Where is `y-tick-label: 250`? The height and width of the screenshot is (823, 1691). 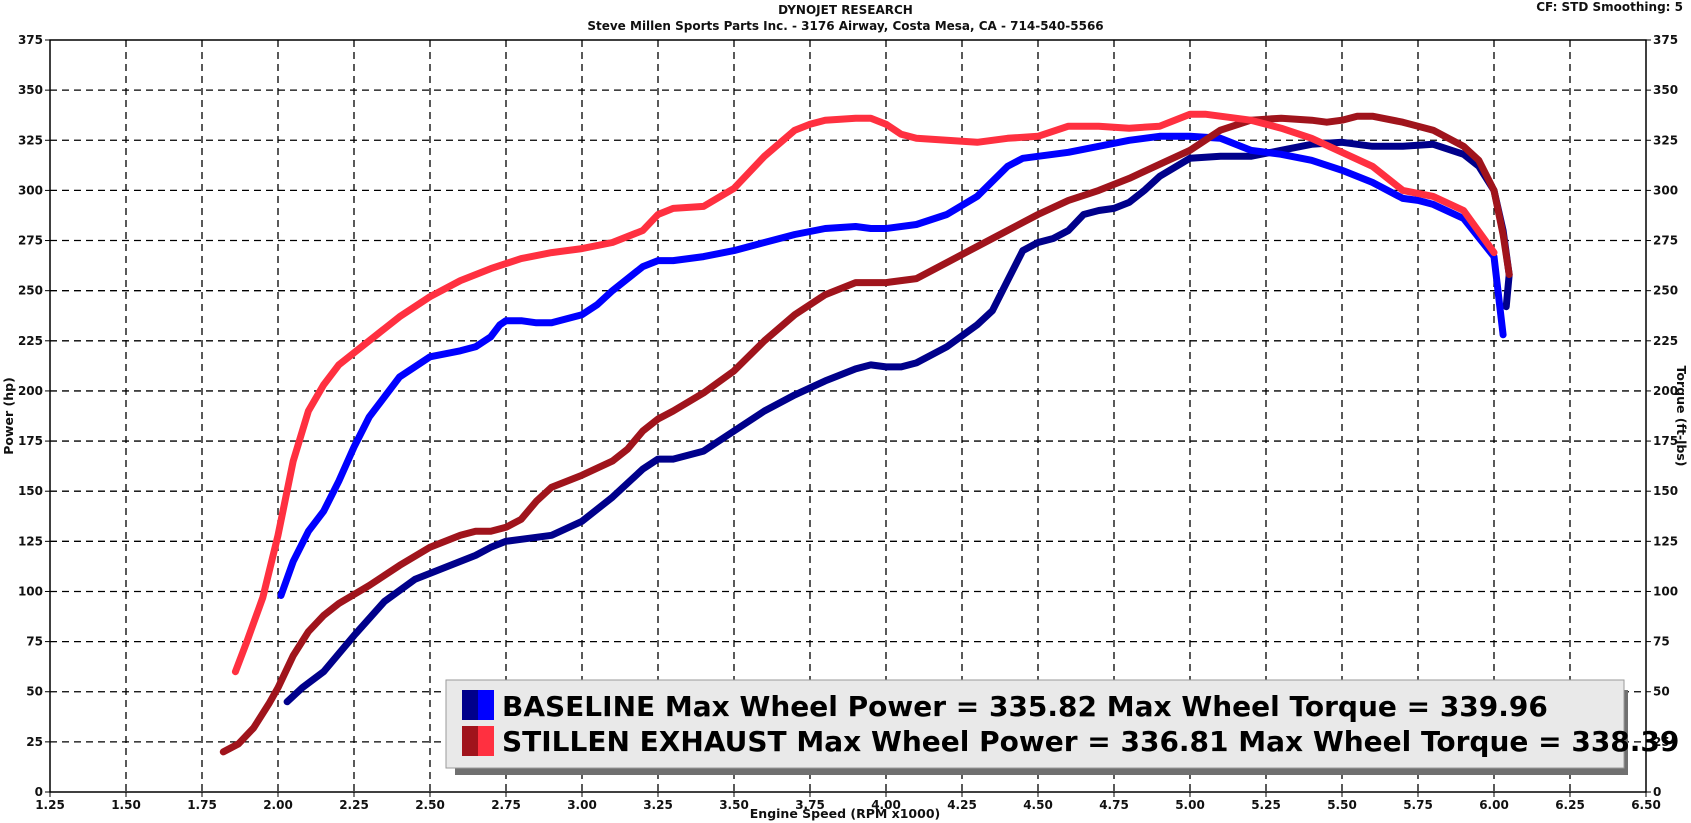 y-tick-label: 250 is located at coordinates (30, 291).